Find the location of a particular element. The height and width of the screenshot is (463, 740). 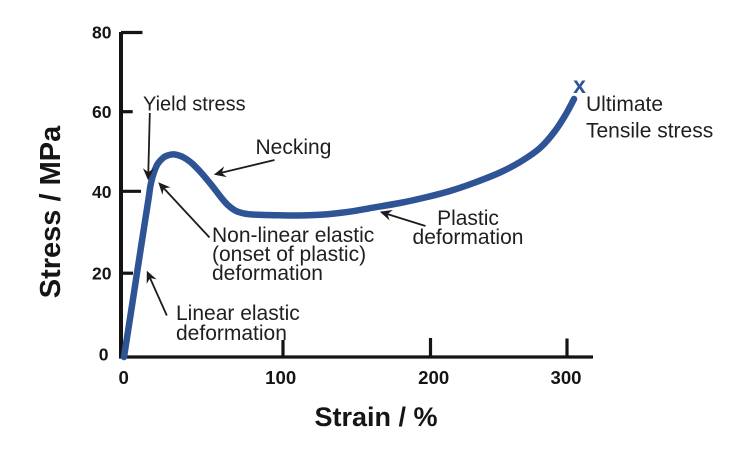

svg-text: (onset of plastic) is located at coordinates (289, 254).